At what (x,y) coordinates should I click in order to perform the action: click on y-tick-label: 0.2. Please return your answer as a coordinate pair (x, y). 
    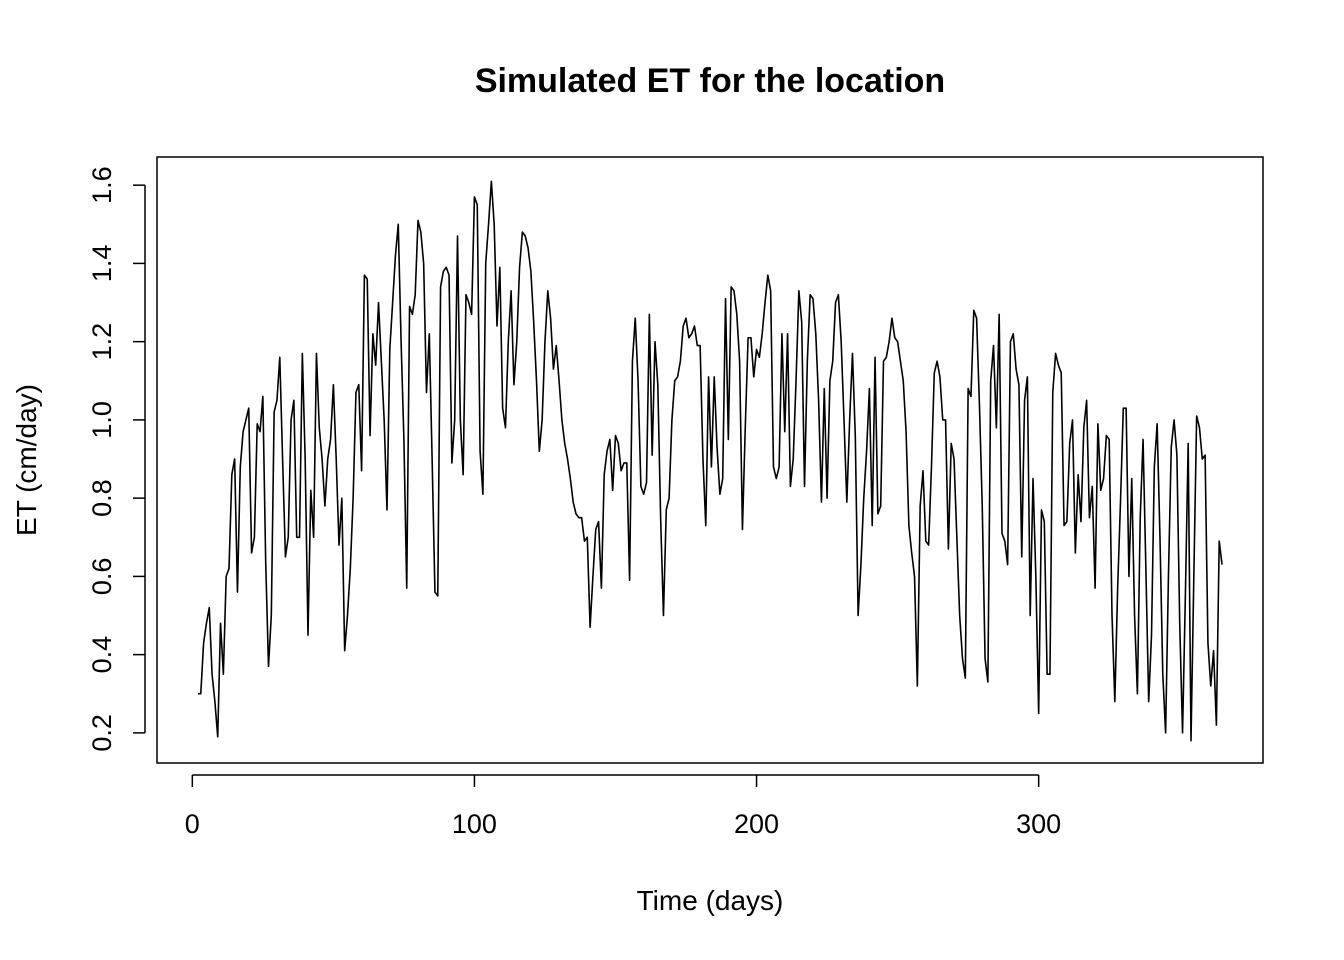
    Looking at the image, I should click on (102, 733).